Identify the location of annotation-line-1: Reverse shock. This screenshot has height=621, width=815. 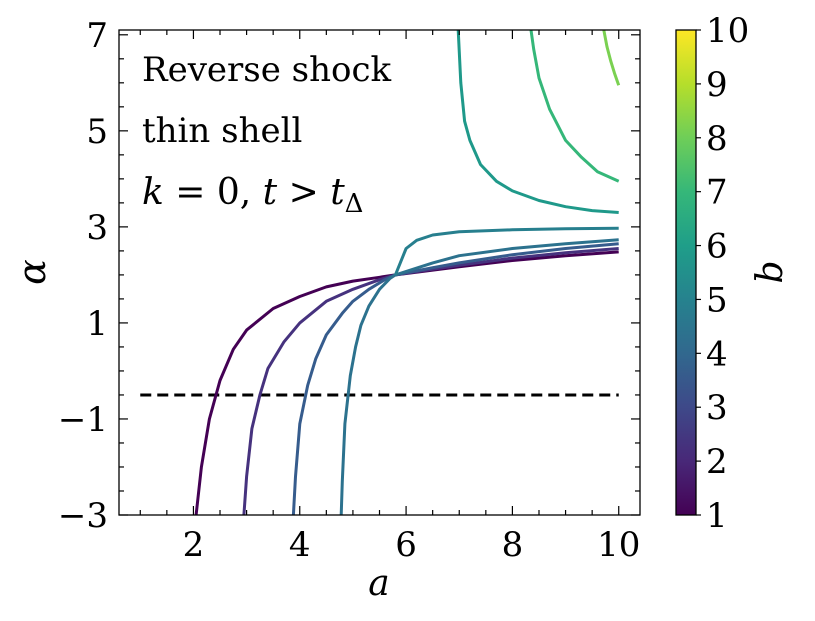
(267, 70).